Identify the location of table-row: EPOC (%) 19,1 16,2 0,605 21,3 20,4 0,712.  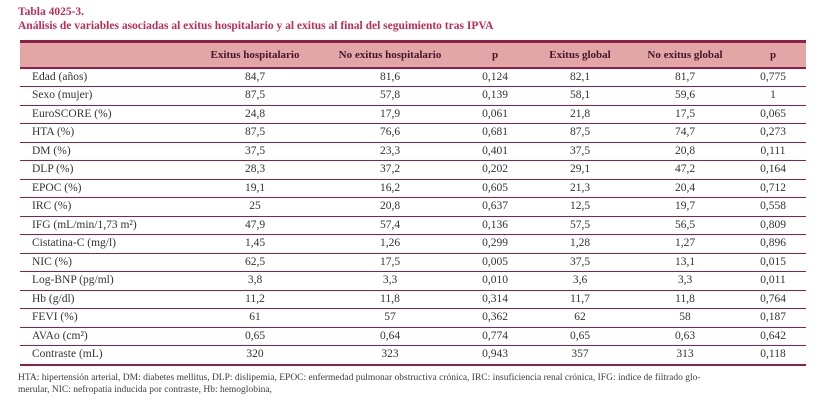
(413, 188).